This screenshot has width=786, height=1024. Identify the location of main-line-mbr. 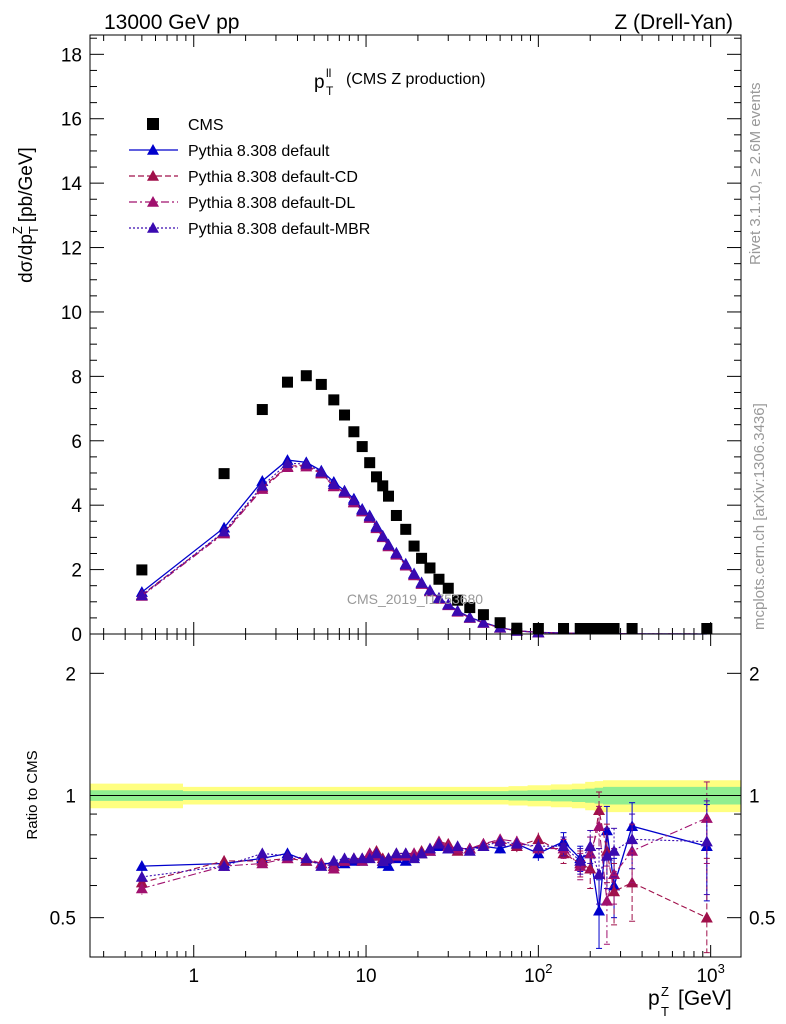
(424, 548).